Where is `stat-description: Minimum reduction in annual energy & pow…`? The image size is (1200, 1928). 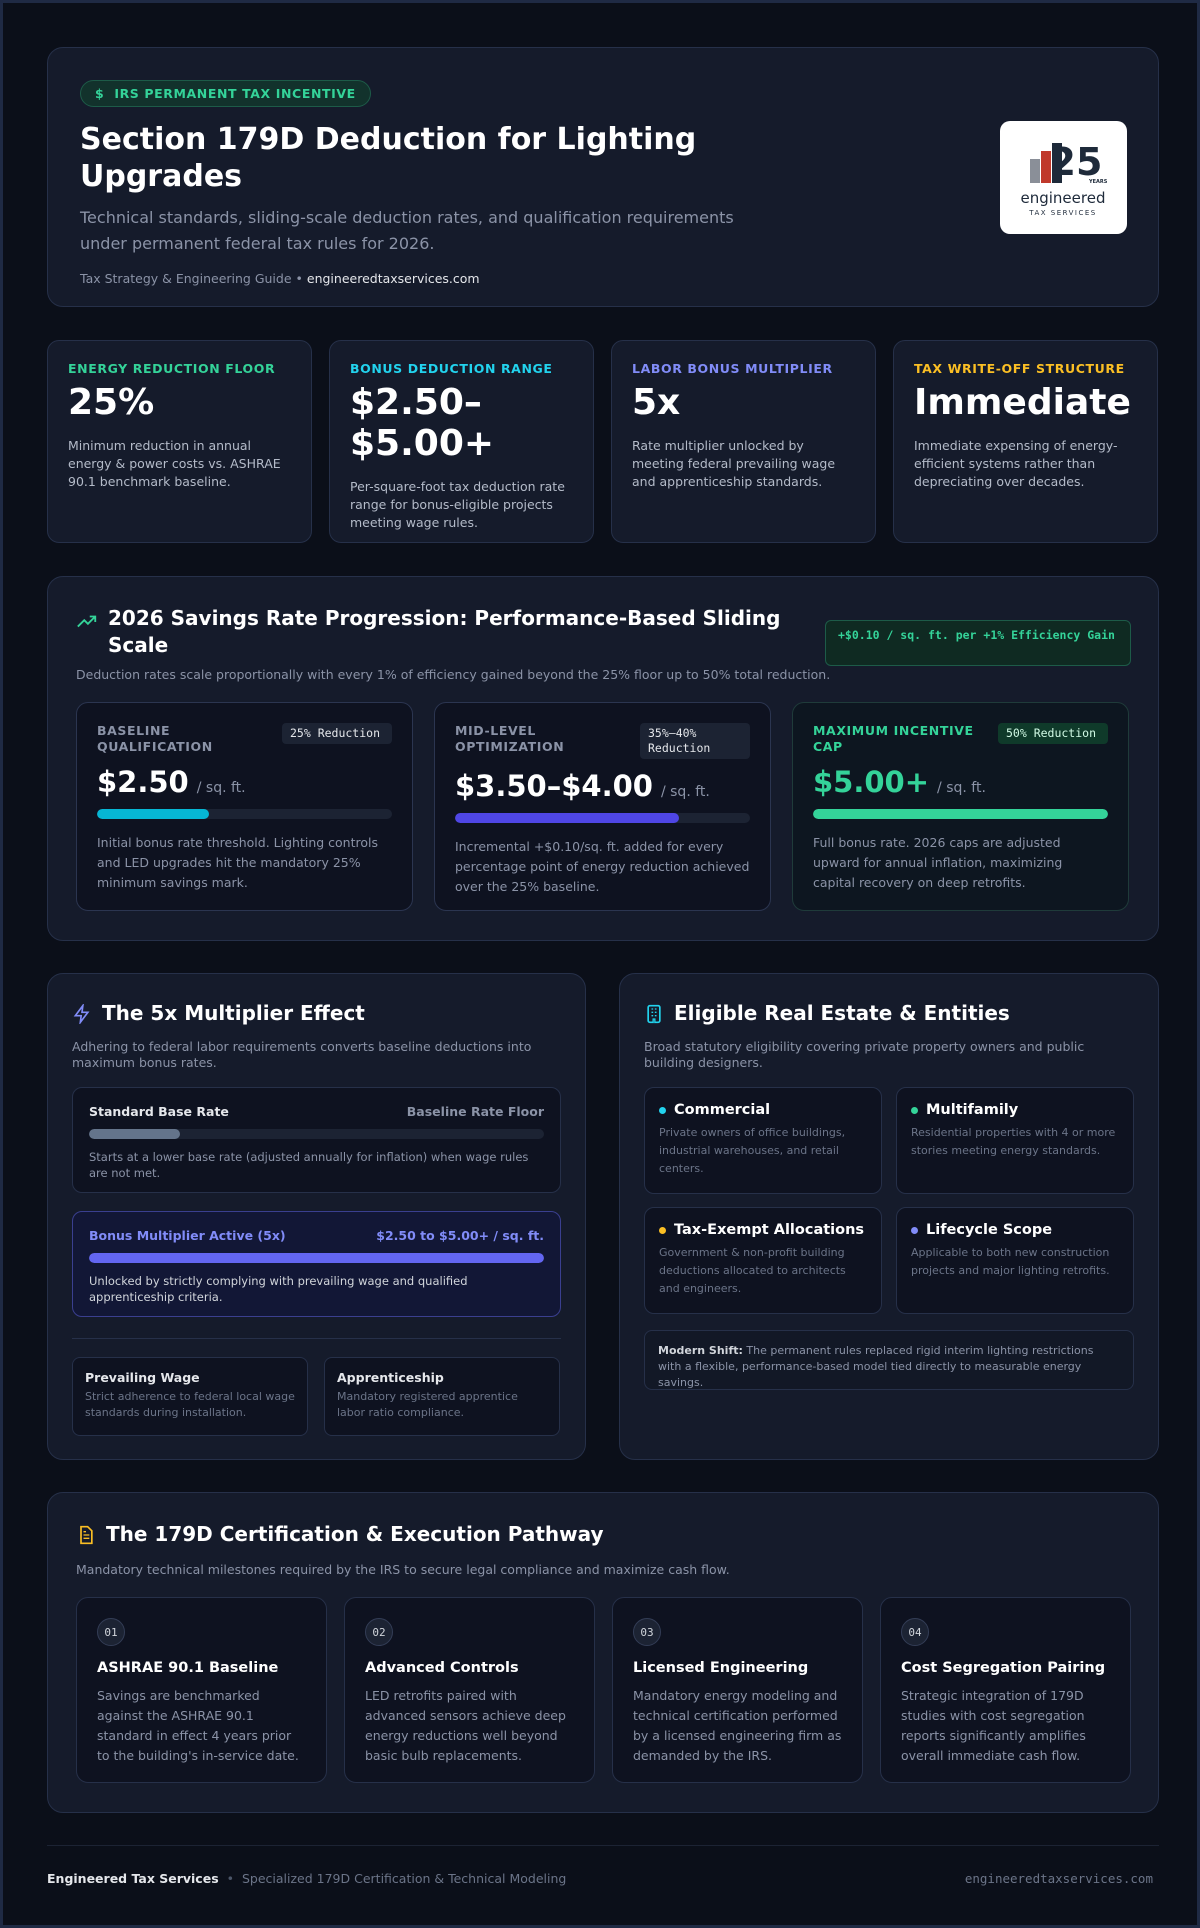
stat-description: Minimum reduction in annual energy & pow… is located at coordinates (174, 463).